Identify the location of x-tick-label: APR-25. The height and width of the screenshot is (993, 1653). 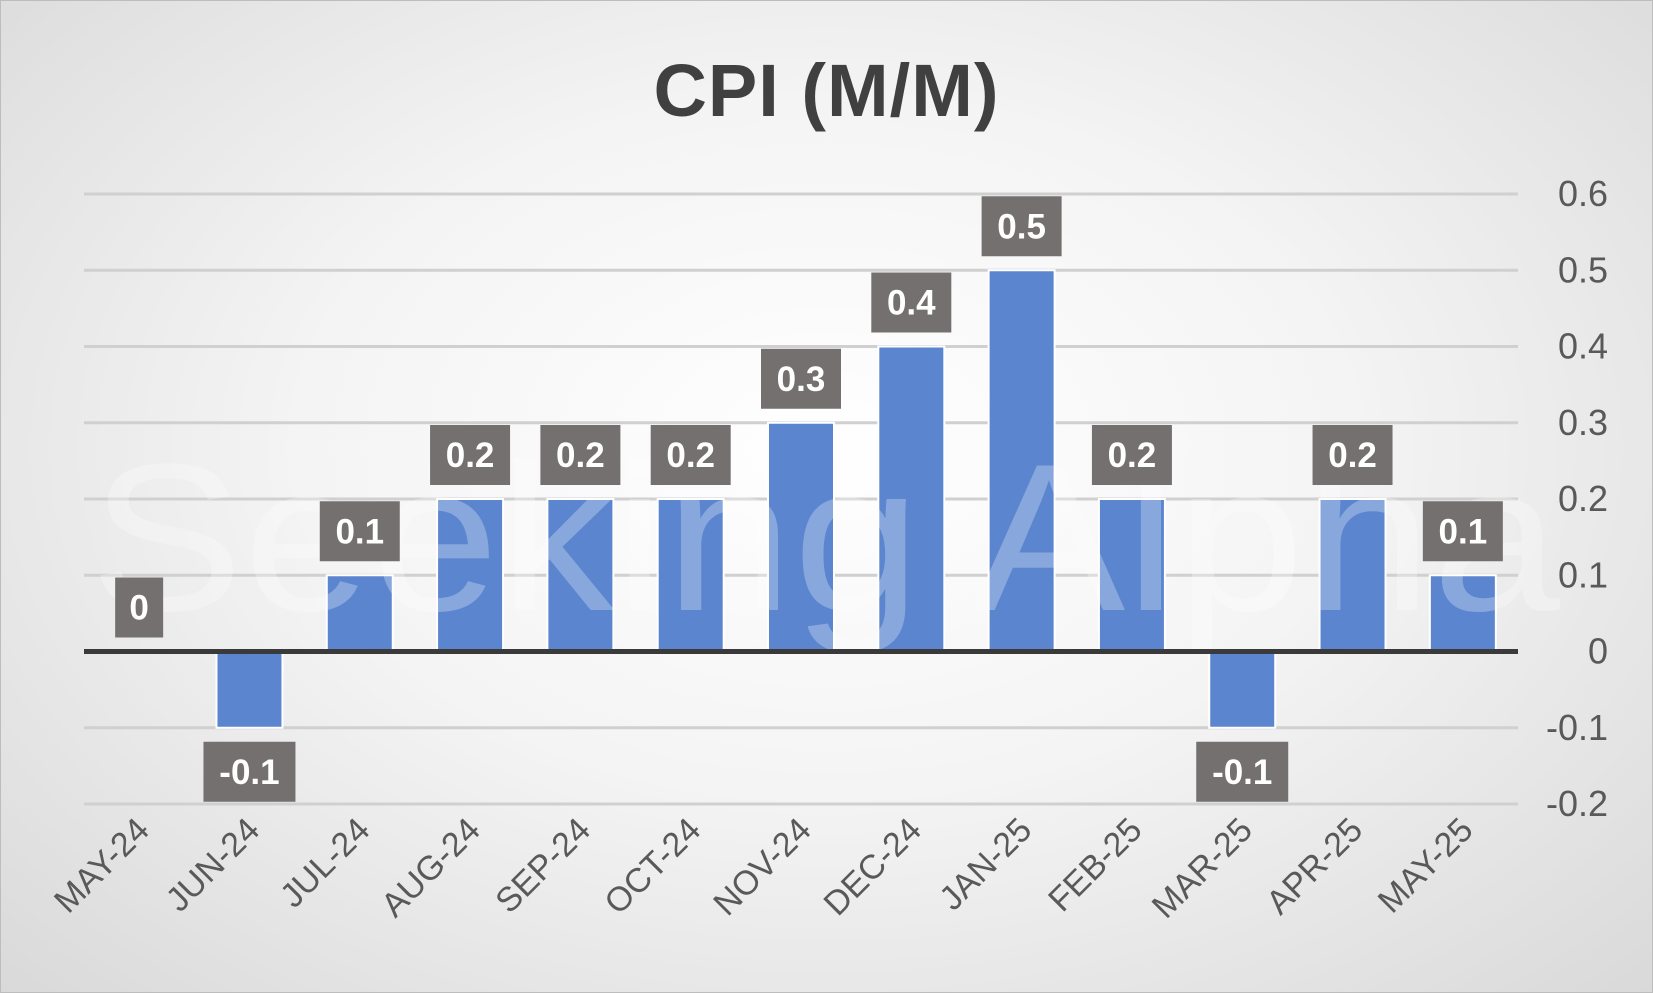
(1314, 866).